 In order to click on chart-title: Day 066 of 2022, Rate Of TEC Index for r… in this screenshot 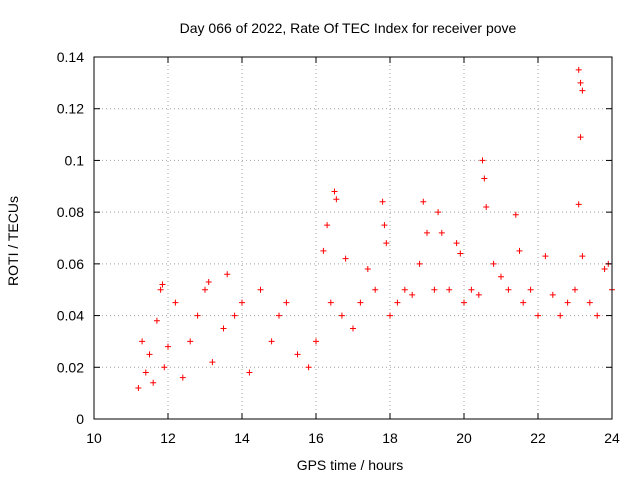, I will do `click(348, 28)`.